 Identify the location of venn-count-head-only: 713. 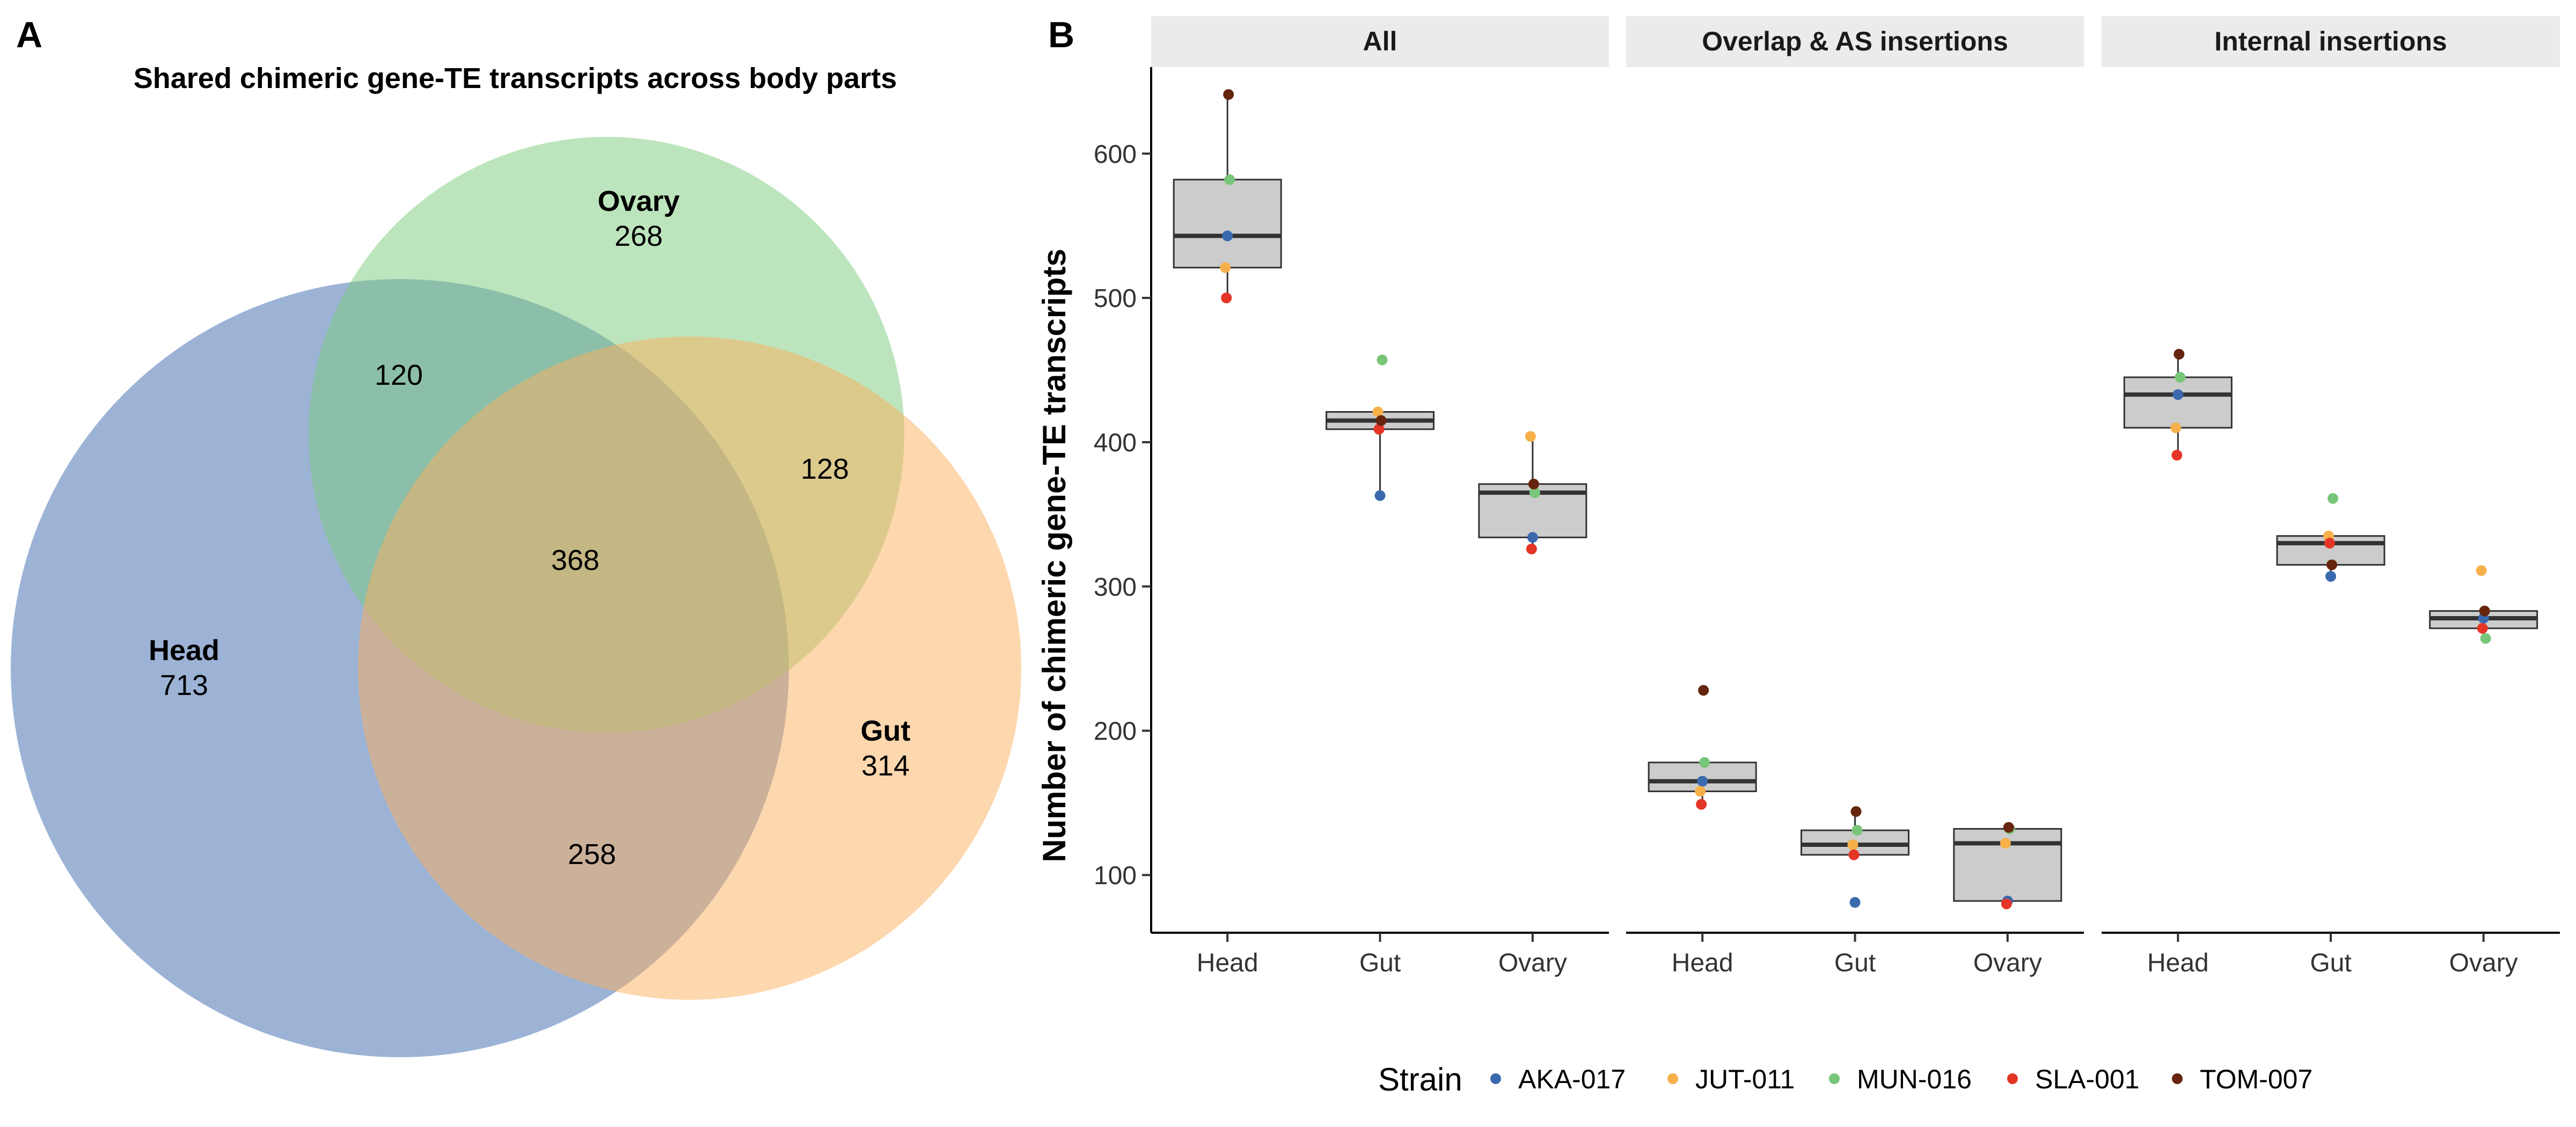
(184, 685).